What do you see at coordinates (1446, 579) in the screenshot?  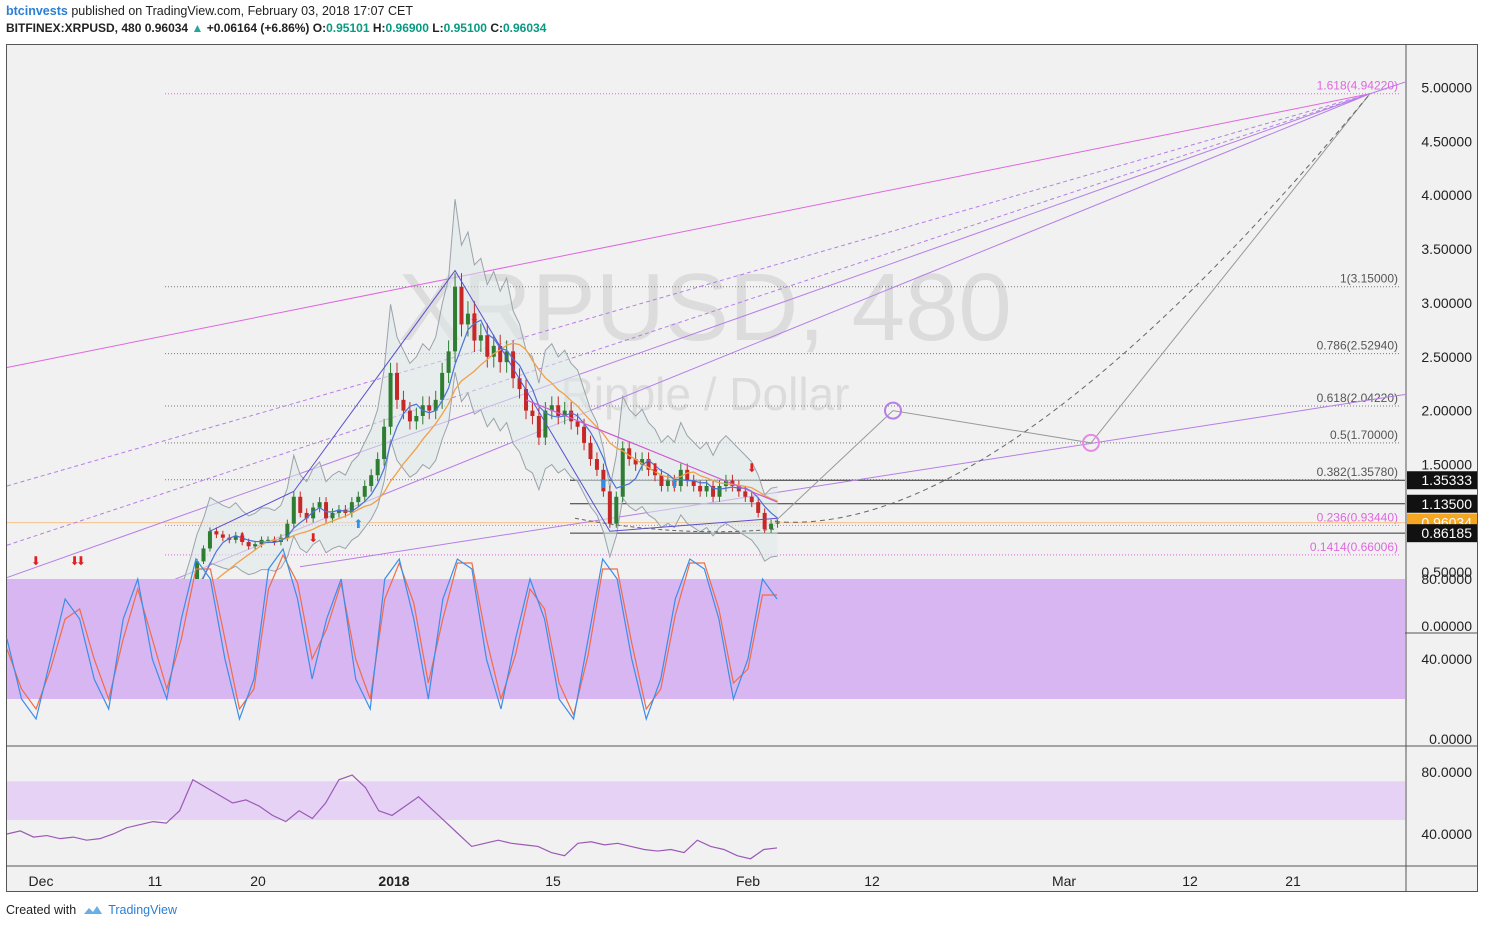 I see `stoch-tick-label: 80.0000` at bounding box center [1446, 579].